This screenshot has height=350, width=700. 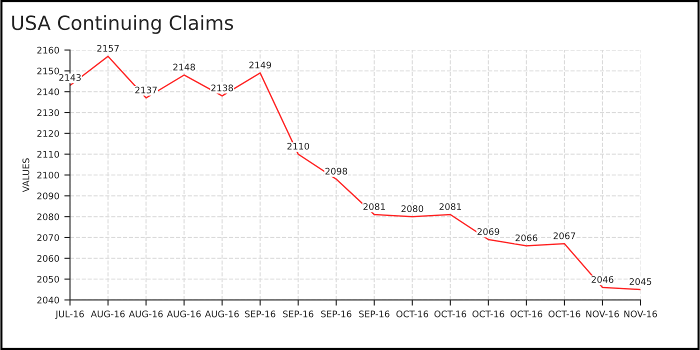 I want to click on data-label: 2110, so click(x=298, y=146).